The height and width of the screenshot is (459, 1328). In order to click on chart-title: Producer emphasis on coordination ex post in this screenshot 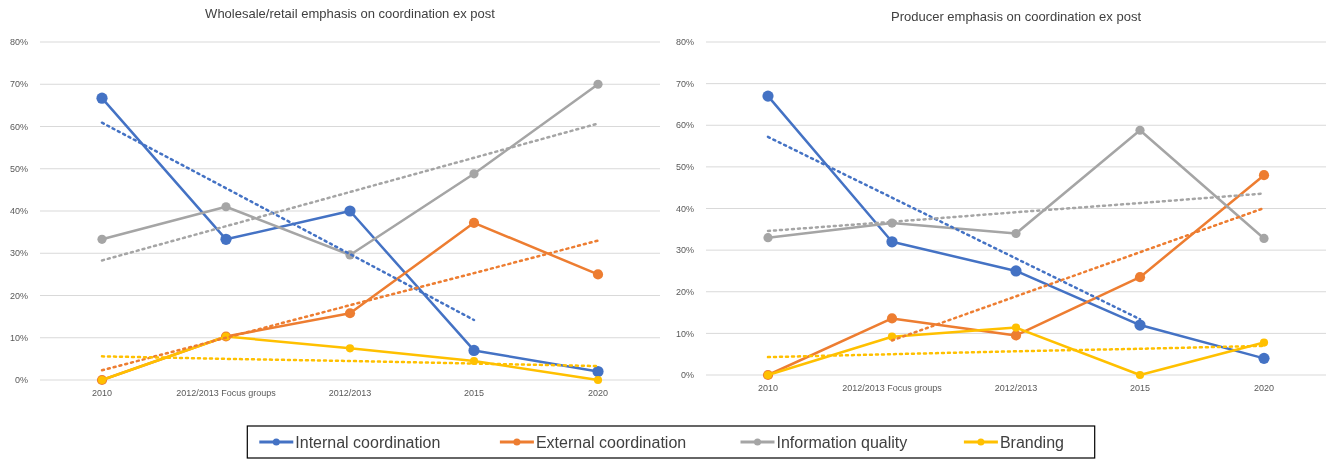, I will do `click(1016, 16)`.